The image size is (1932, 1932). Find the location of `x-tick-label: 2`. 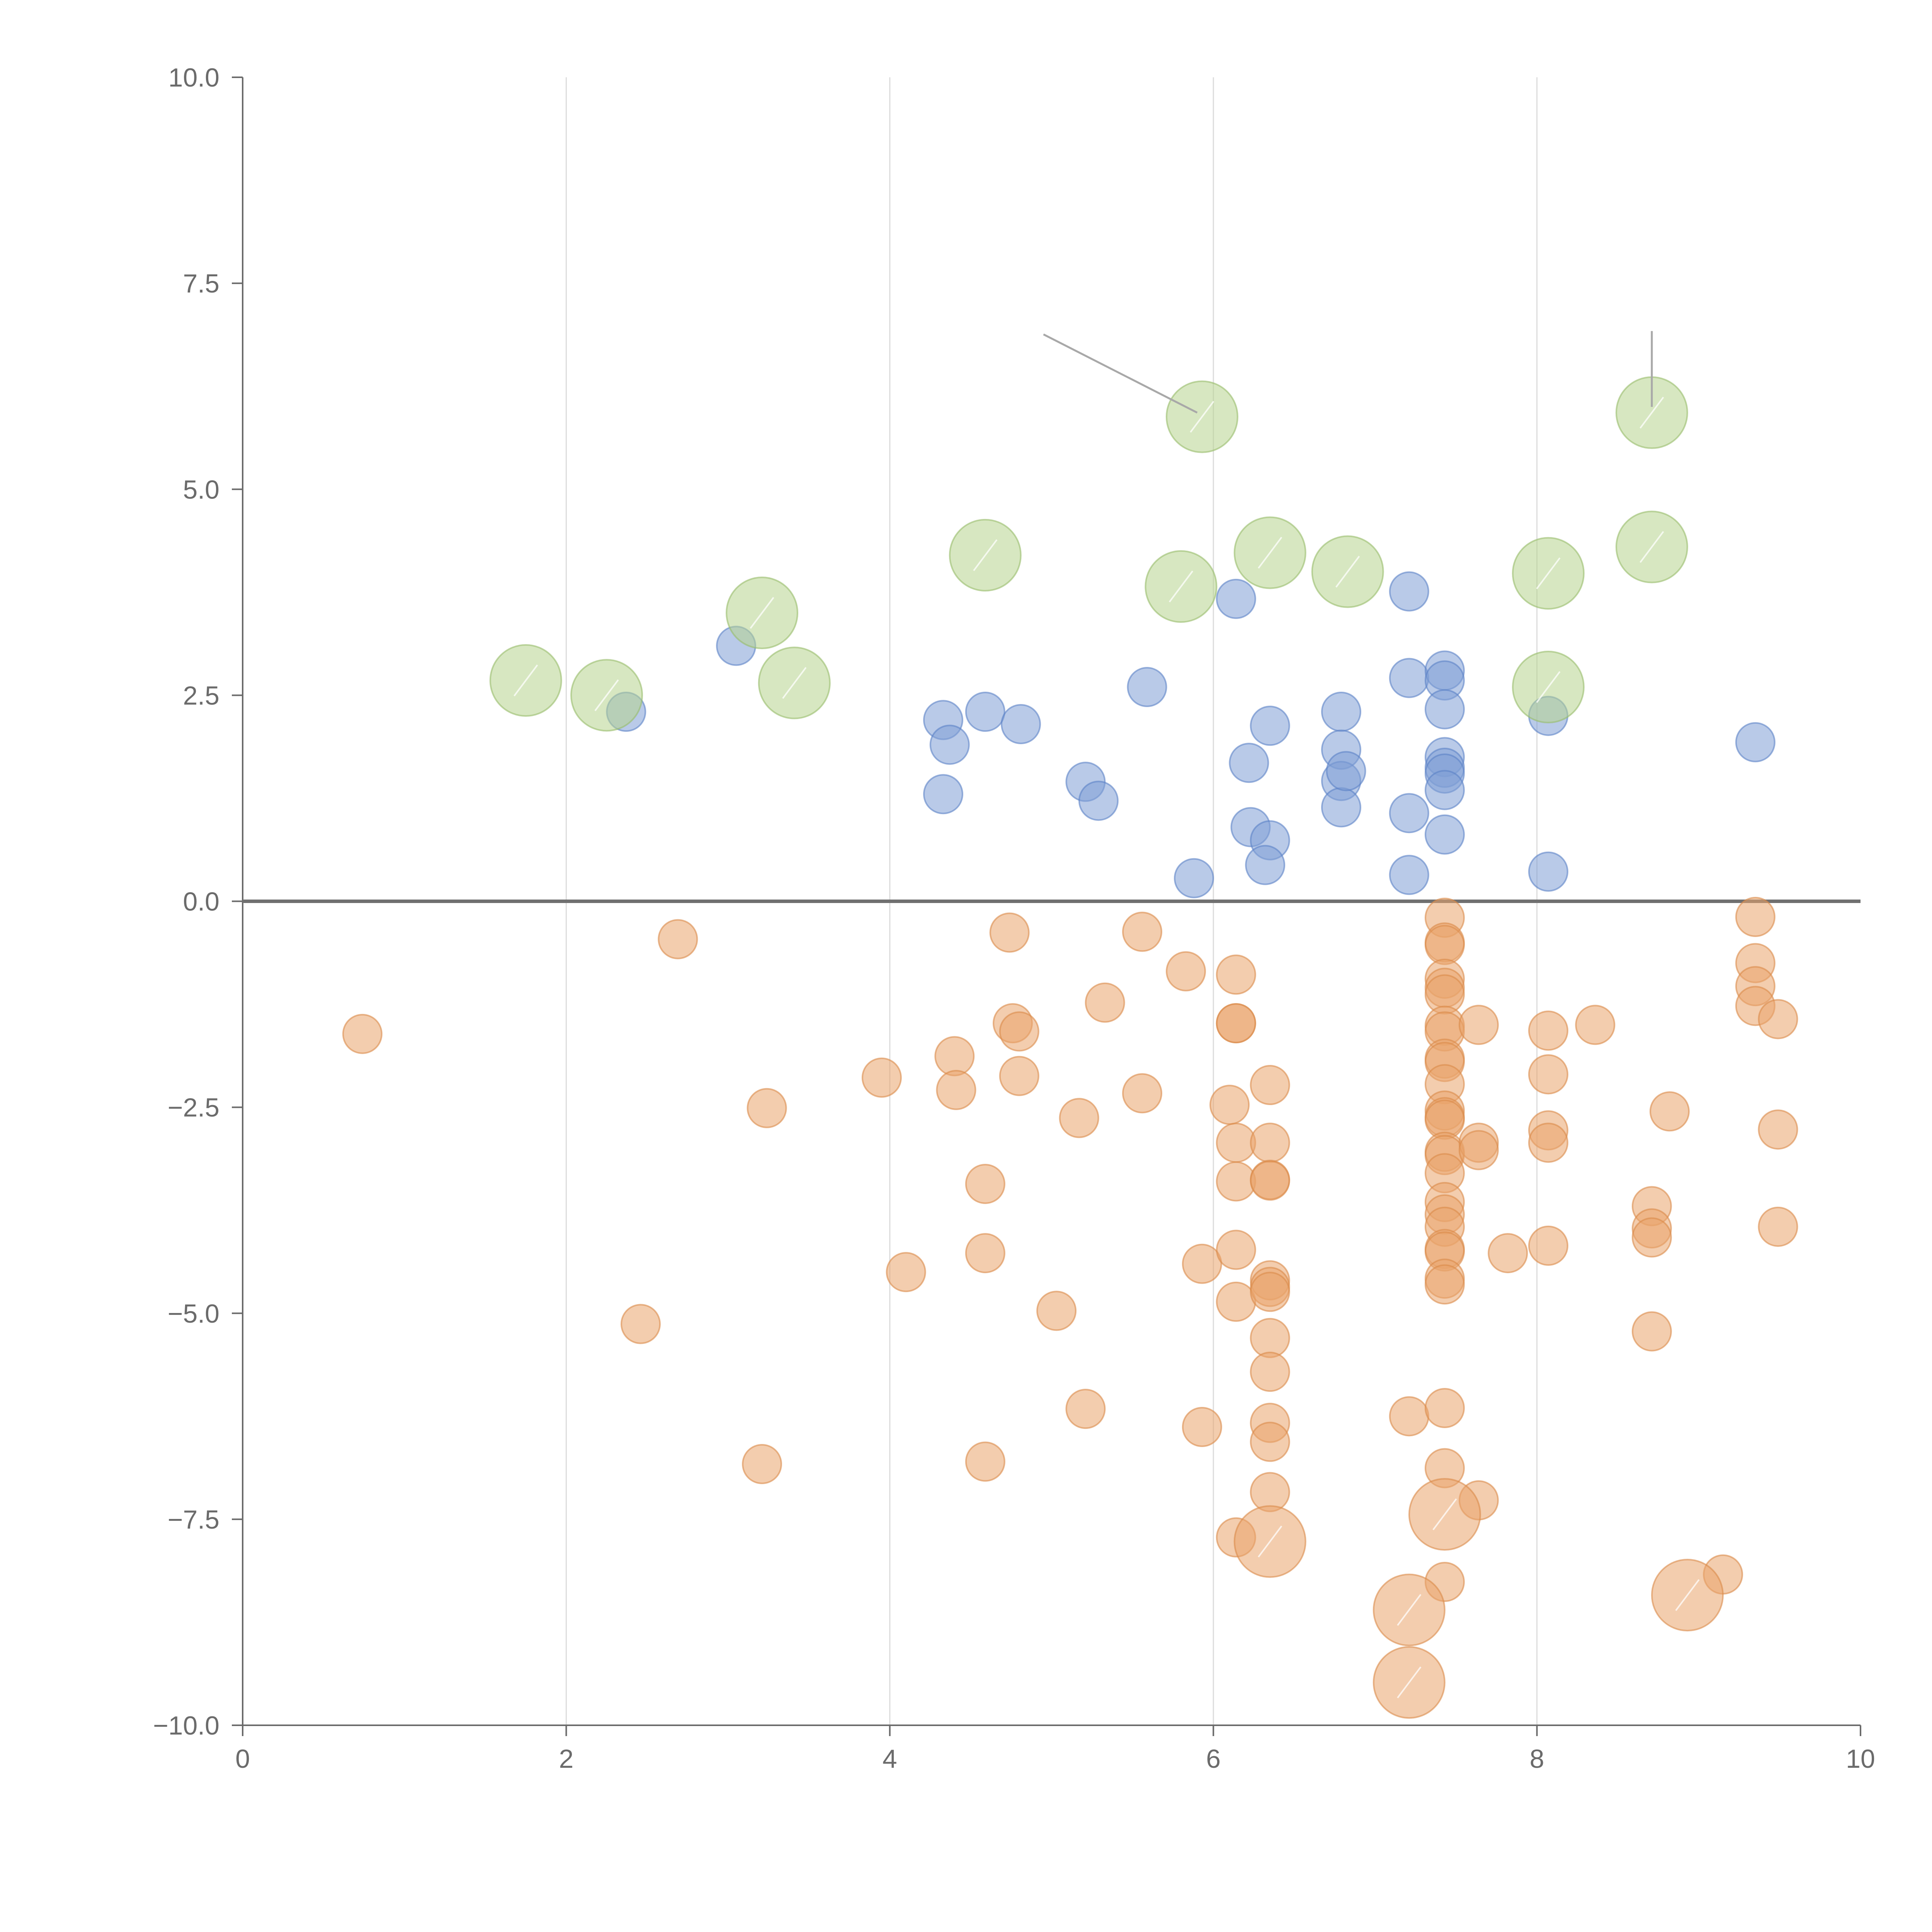

x-tick-label: 2 is located at coordinates (566, 1759).